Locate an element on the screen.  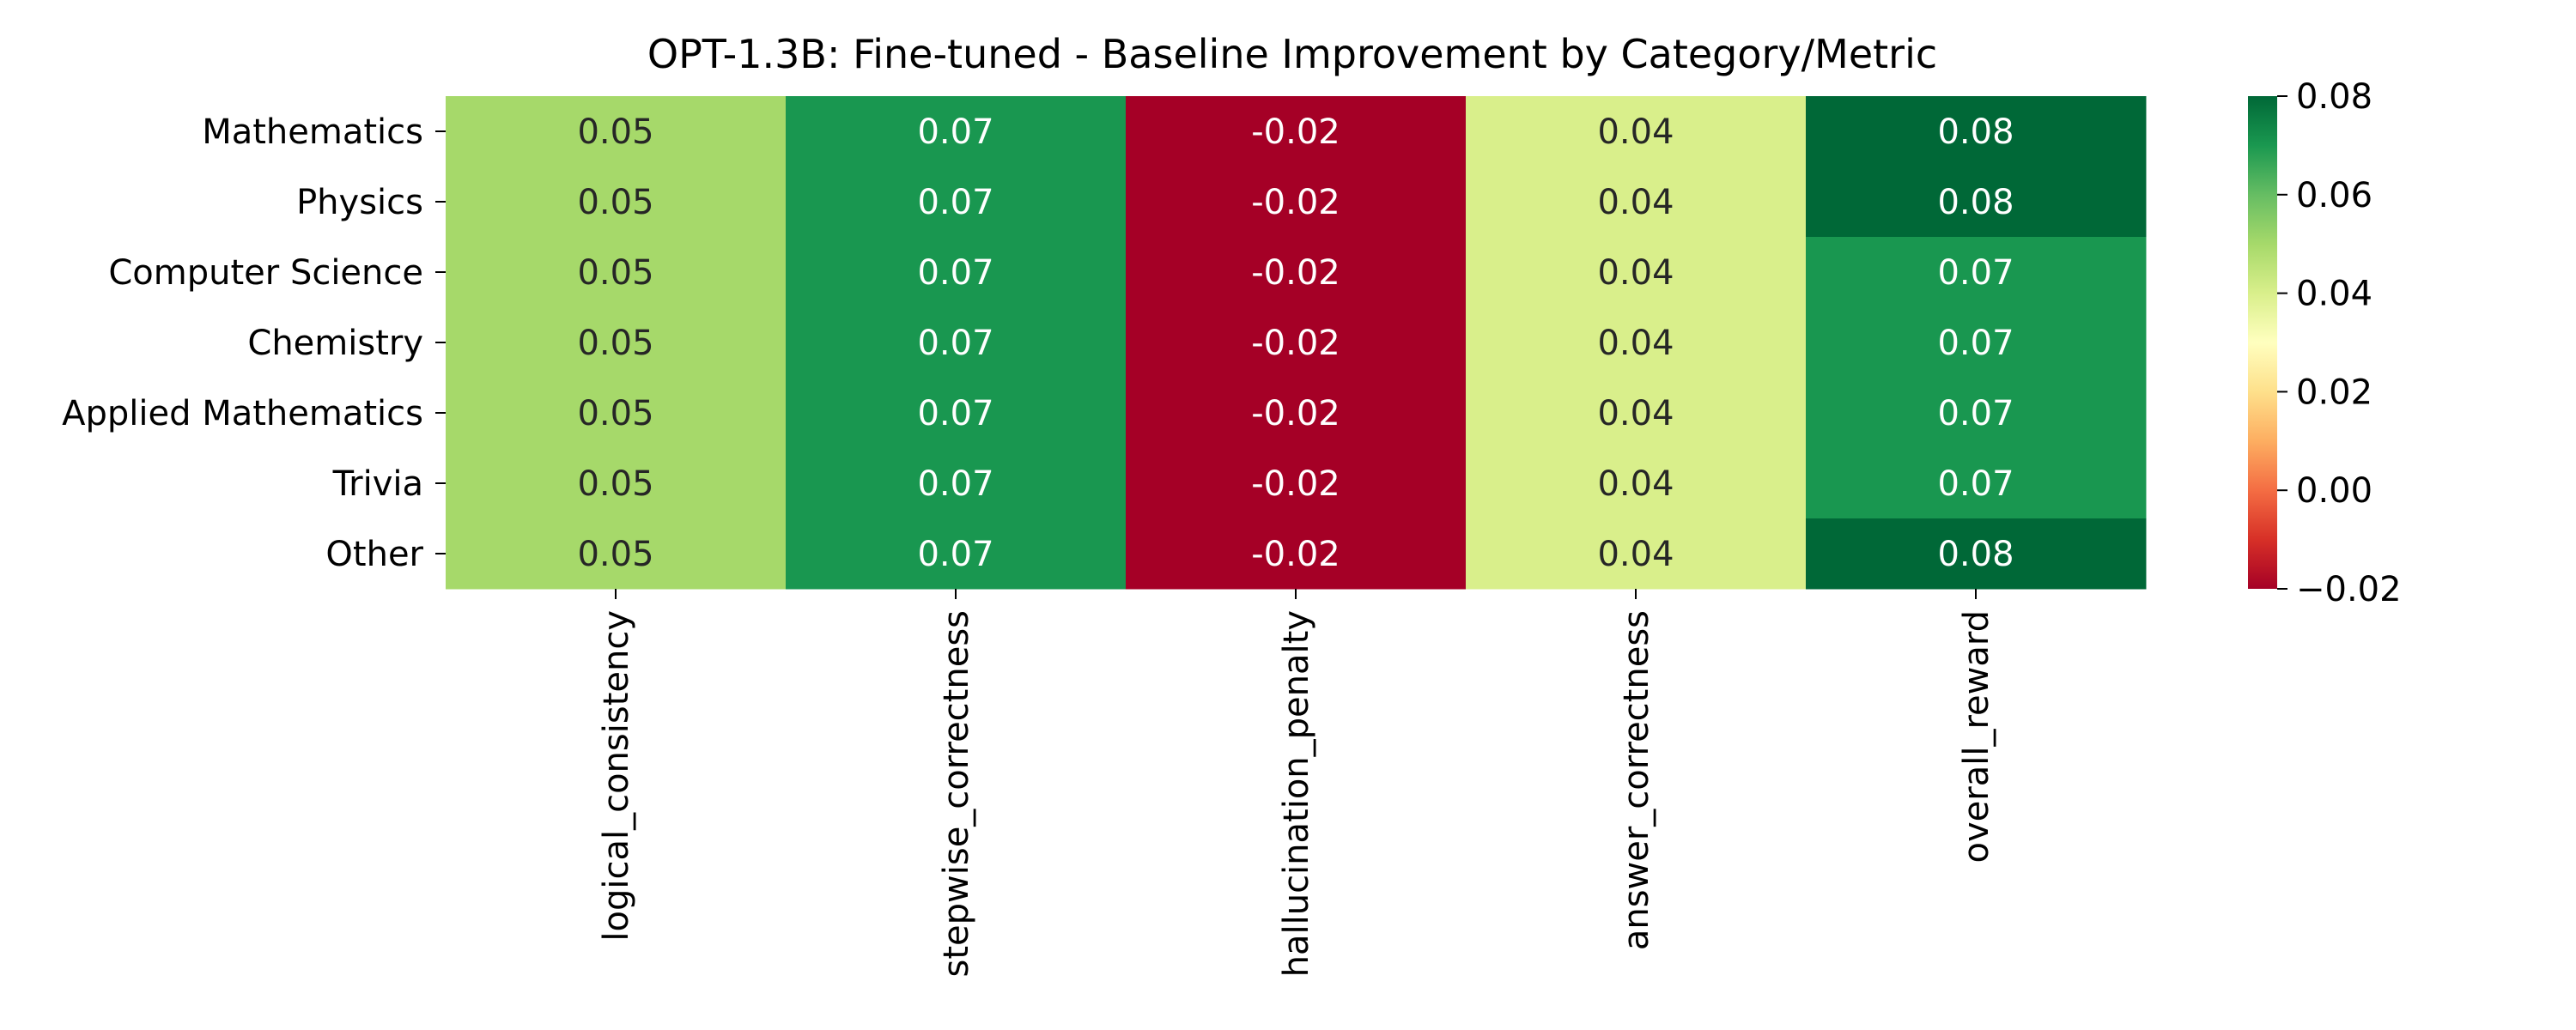
row-label: Other is located at coordinates (374, 554).